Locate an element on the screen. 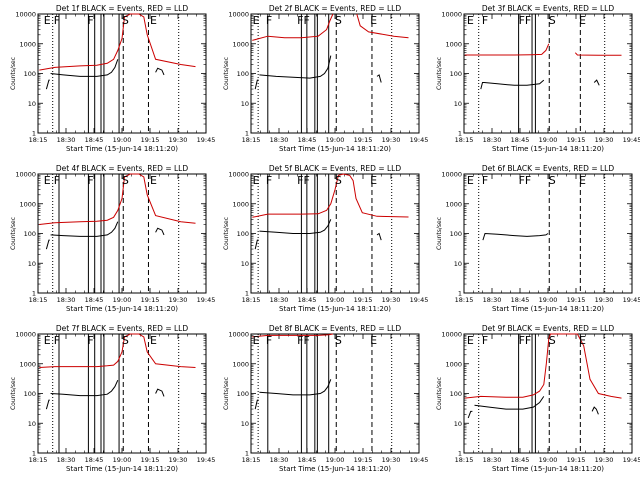 The image size is (640, 480). panel-title: Det 4f BLACK = Events, RED = LLD is located at coordinates (122, 168).